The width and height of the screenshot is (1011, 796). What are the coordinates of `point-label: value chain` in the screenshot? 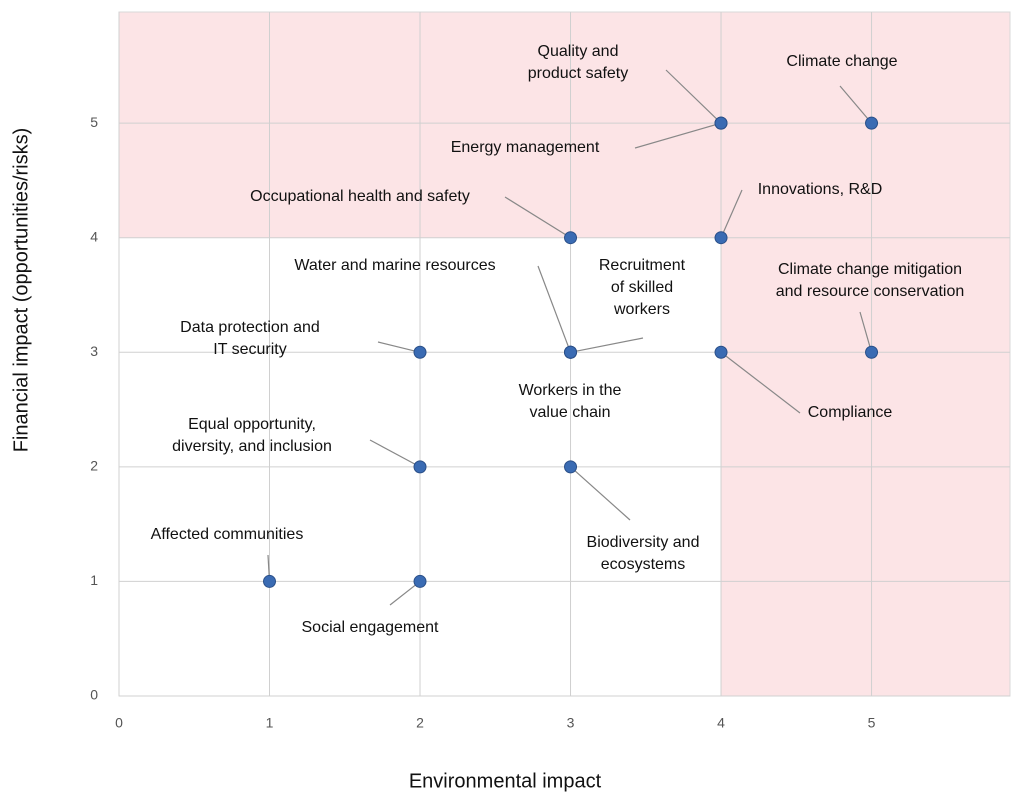 It's located at (570, 412).